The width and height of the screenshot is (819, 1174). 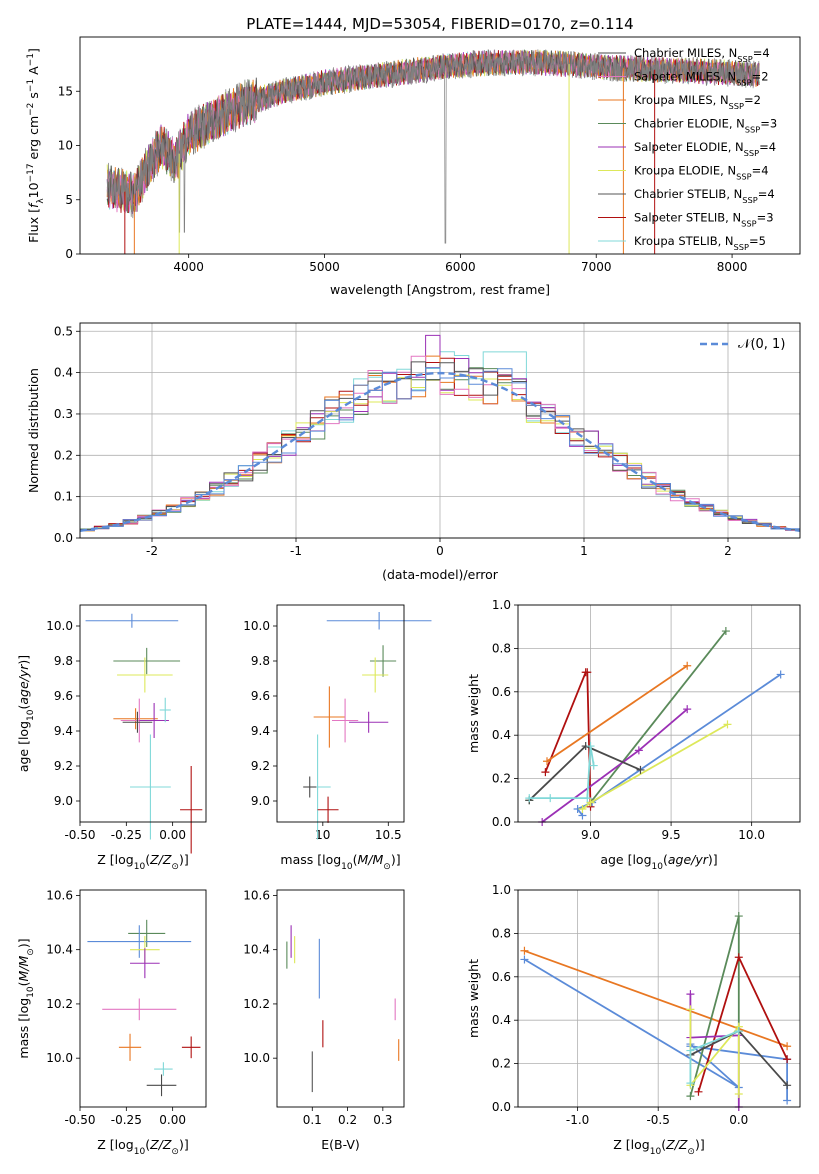 What do you see at coordinates (657, 1120) in the screenshot?
I see `x-tick-label: -0.5` at bounding box center [657, 1120].